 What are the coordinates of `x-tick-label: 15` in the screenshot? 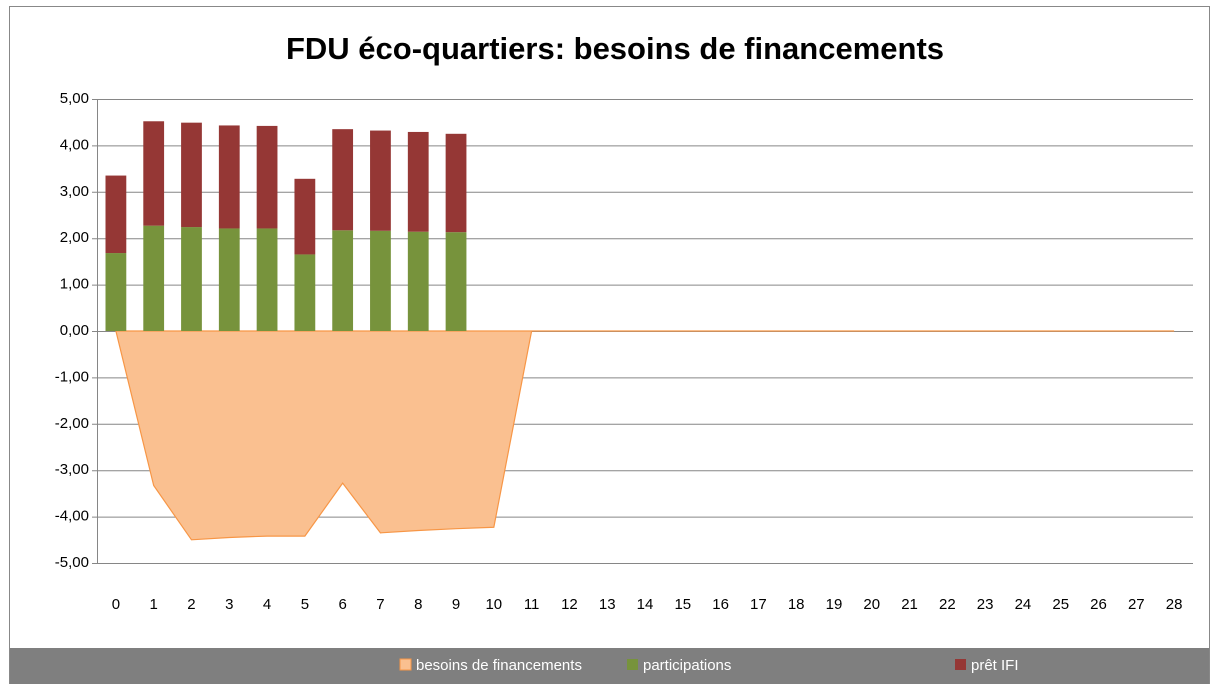 It's located at (682, 604).